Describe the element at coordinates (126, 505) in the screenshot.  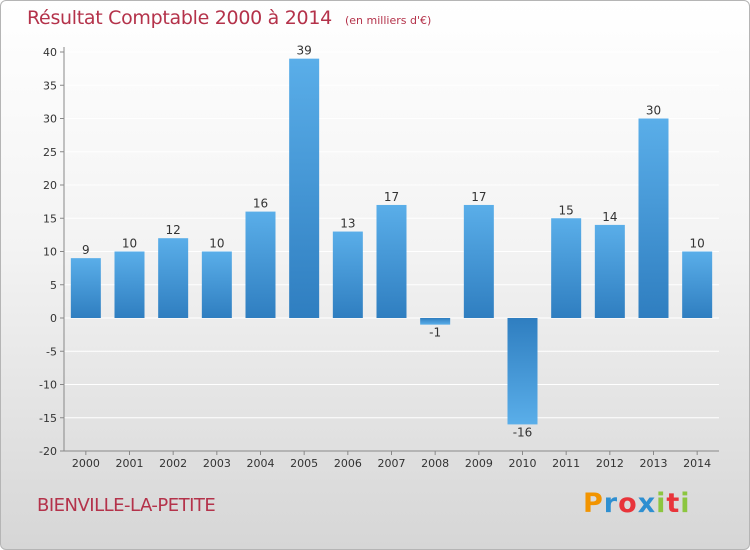
I see `place-name: BIENVILLE-LA-PETITE` at that location.